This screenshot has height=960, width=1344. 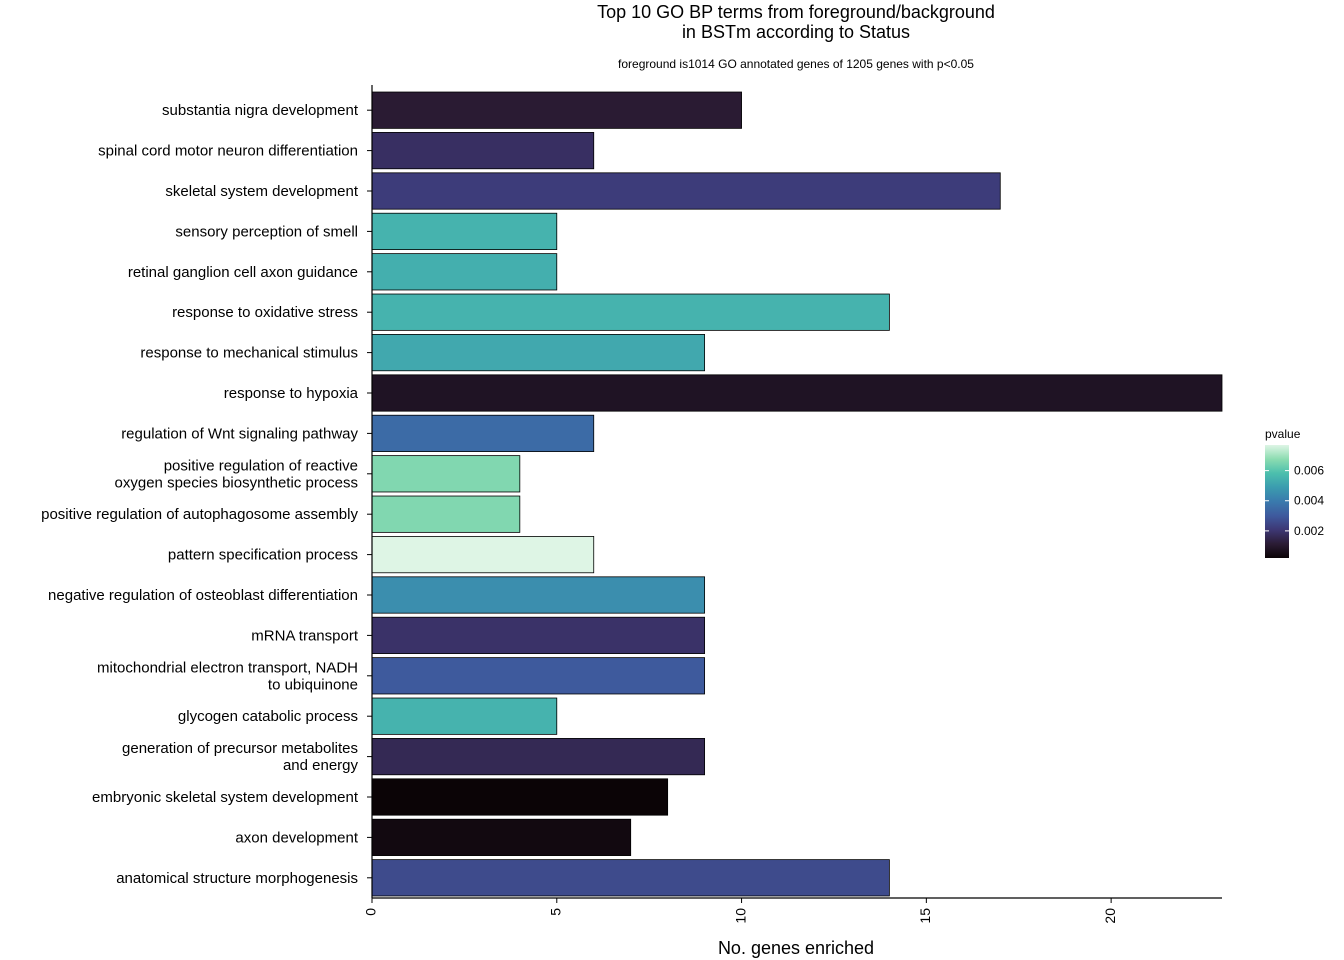 I want to click on category-label: embryonic skeletal system development, so click(x=225, y=797).